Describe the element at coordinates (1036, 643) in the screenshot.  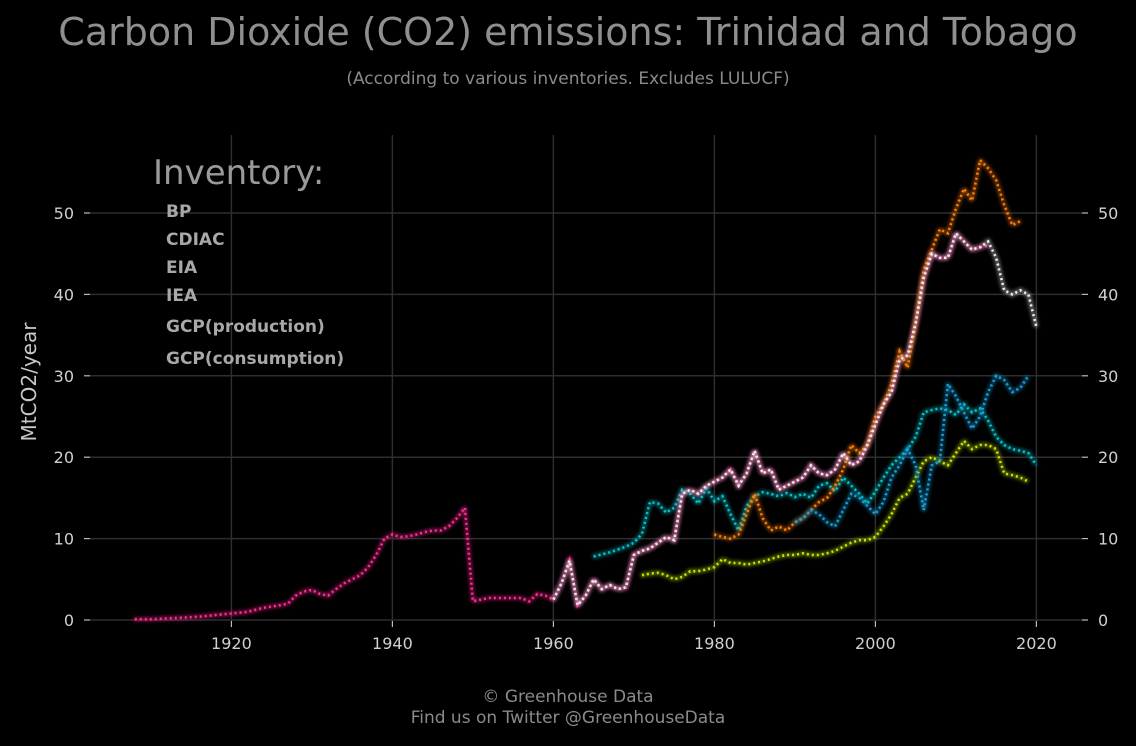
I see `x-tick-label: 2020` at that location.